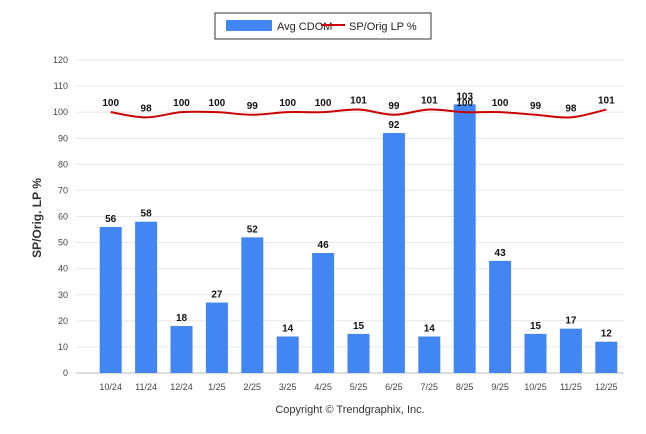  Describe the element at coordinates (60, 60) in the screenshot. I see `y-tick-label: 120` at that location.